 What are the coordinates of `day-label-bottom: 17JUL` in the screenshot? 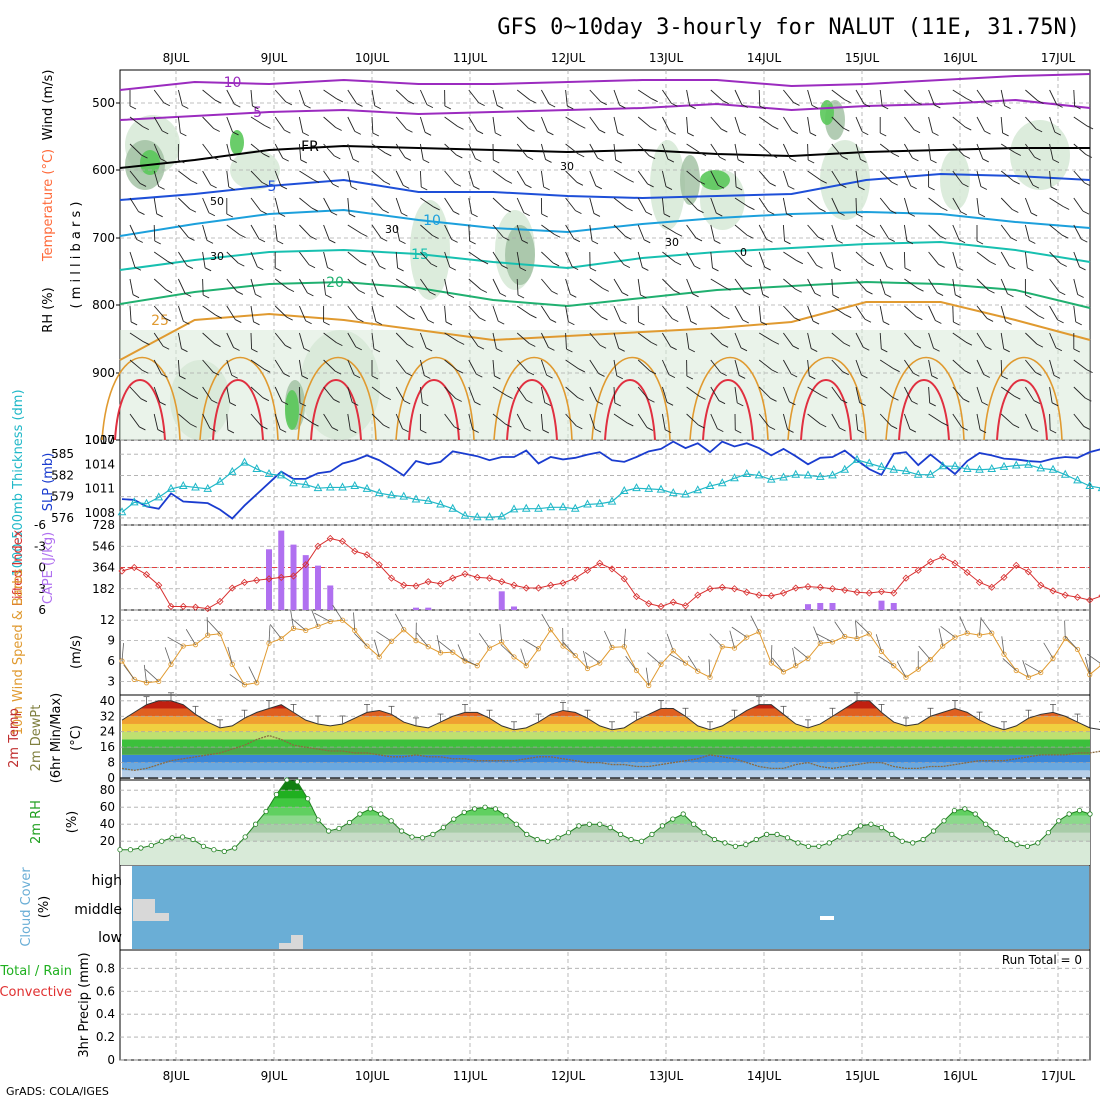 It's located at (1058, 1076).